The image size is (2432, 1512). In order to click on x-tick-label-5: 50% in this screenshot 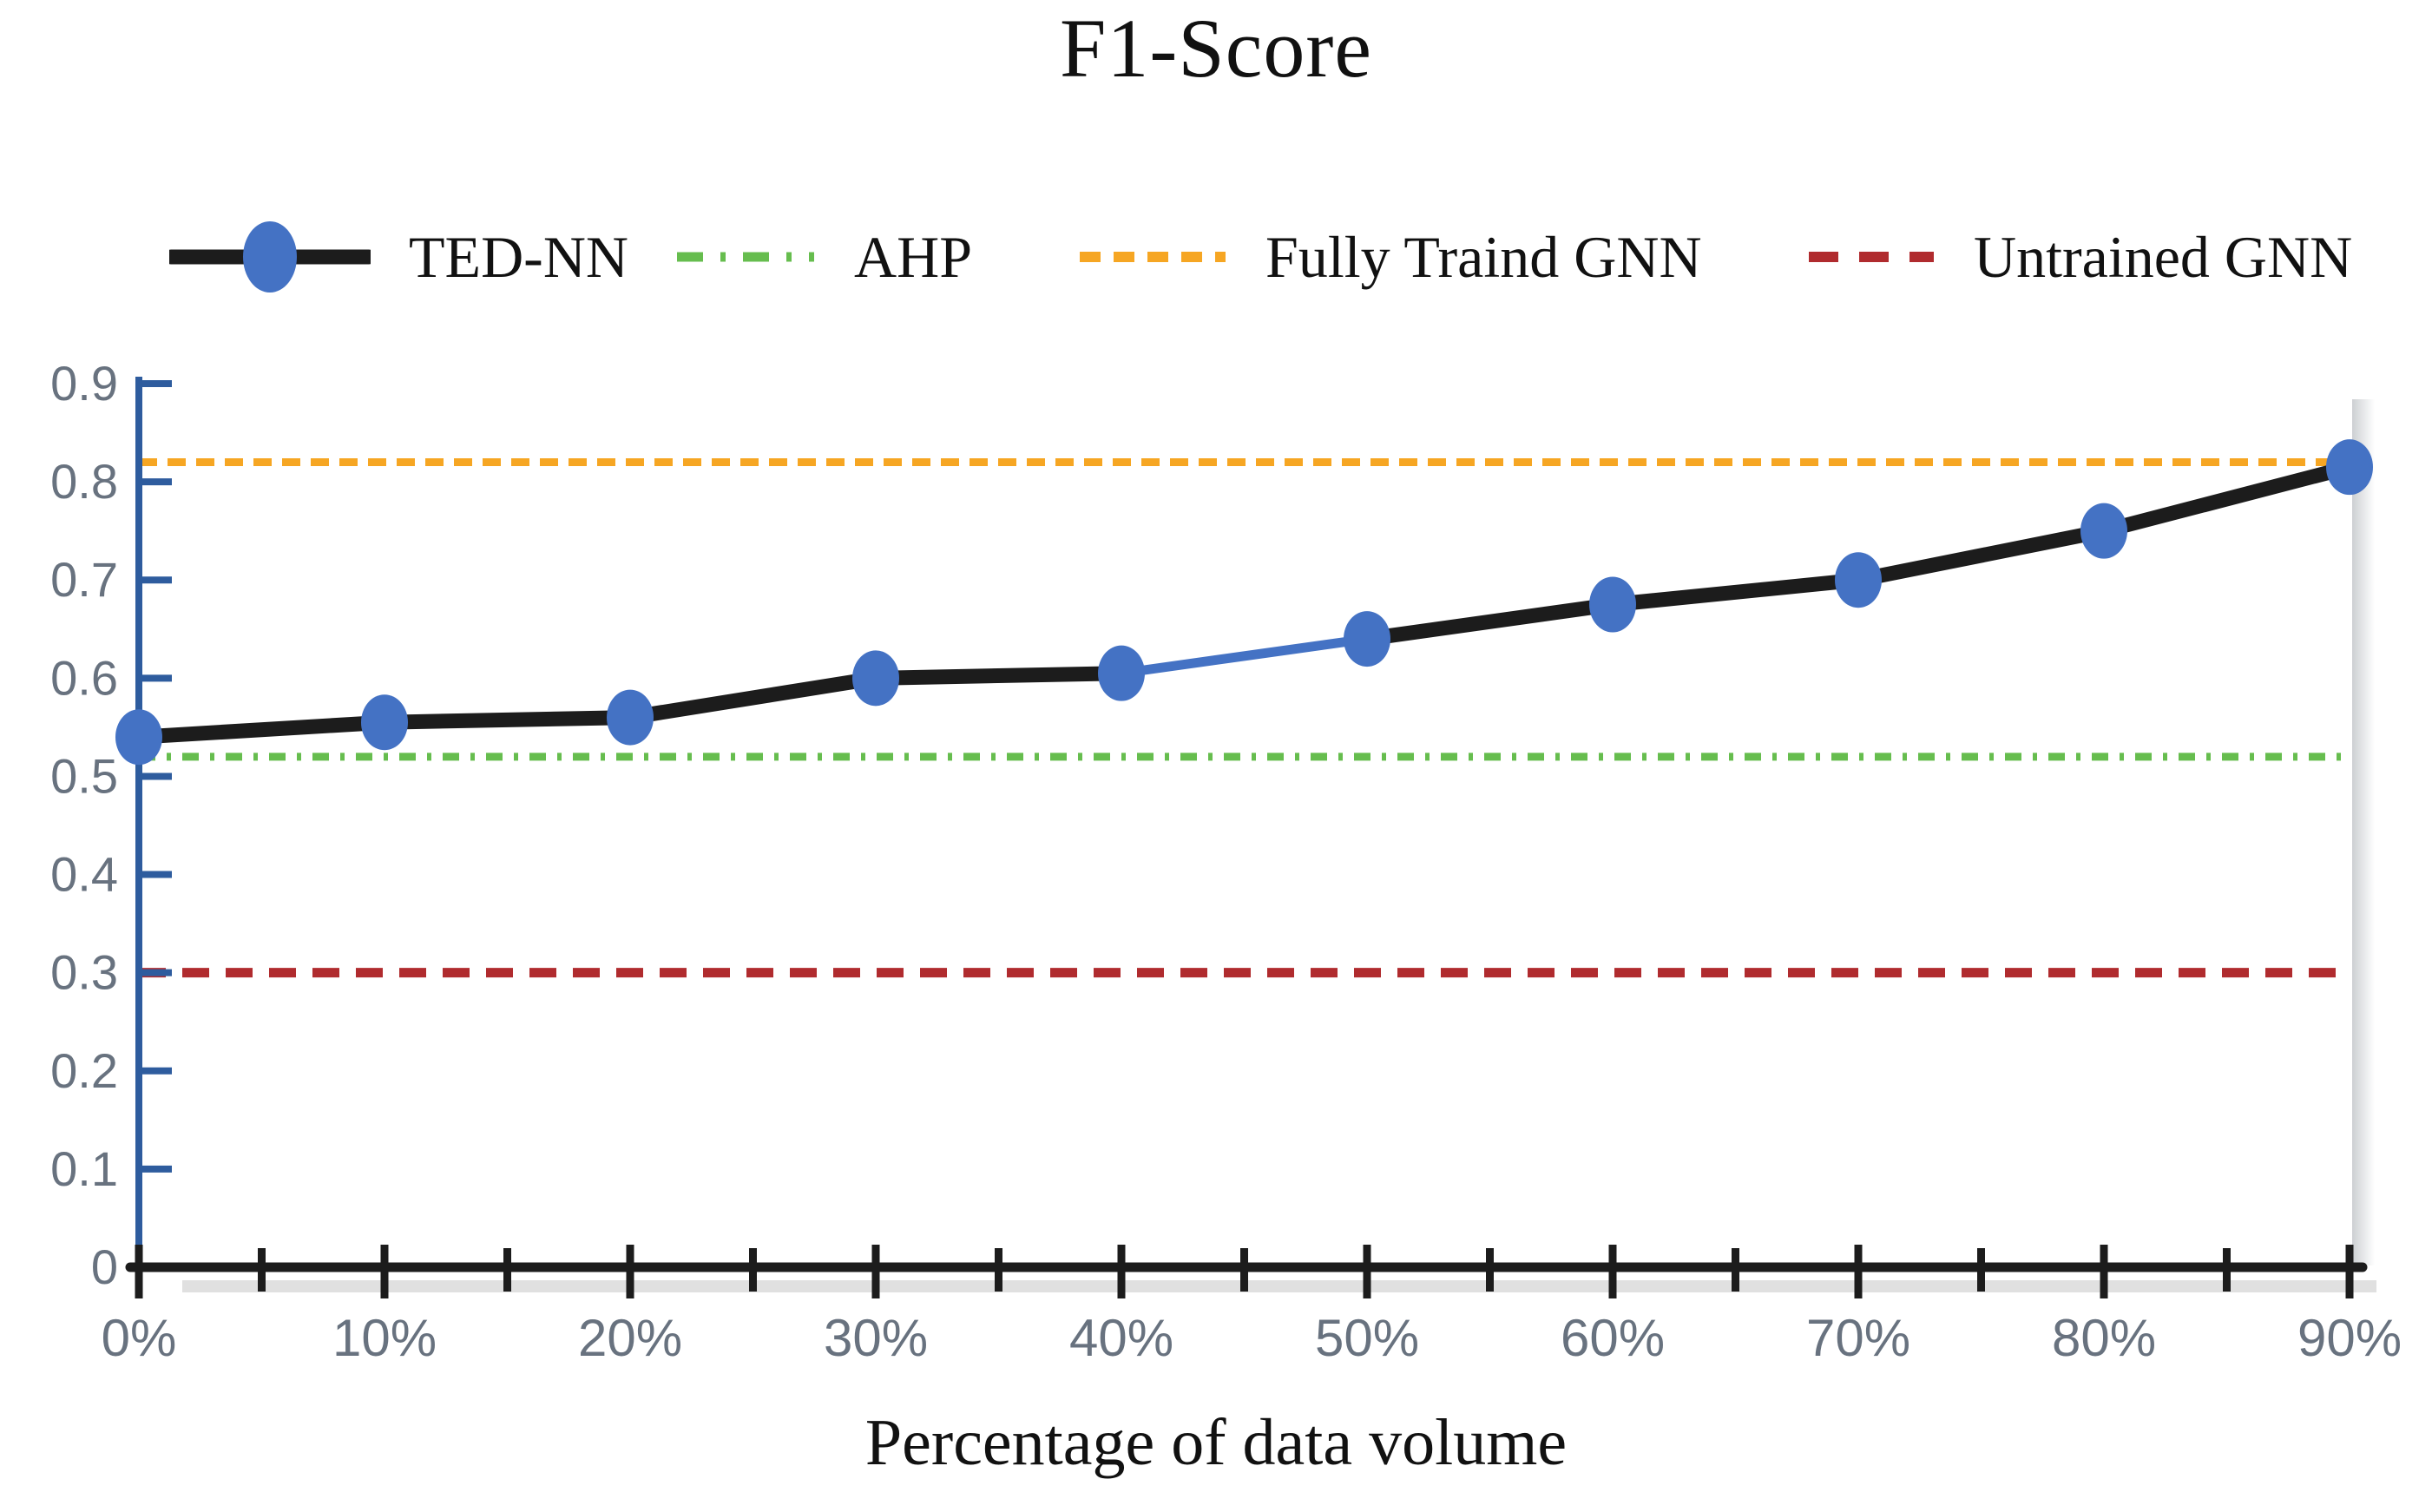, I will do `click(1367, 1338)`.